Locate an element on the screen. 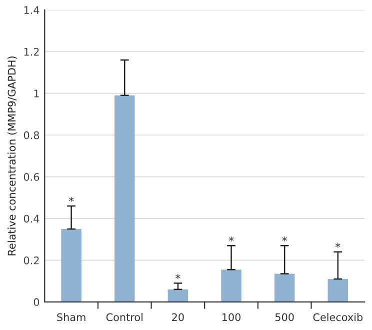 The width and height of the screenshot is (372, 330). x-tick-label: Control is located at coordinates (124, 317).